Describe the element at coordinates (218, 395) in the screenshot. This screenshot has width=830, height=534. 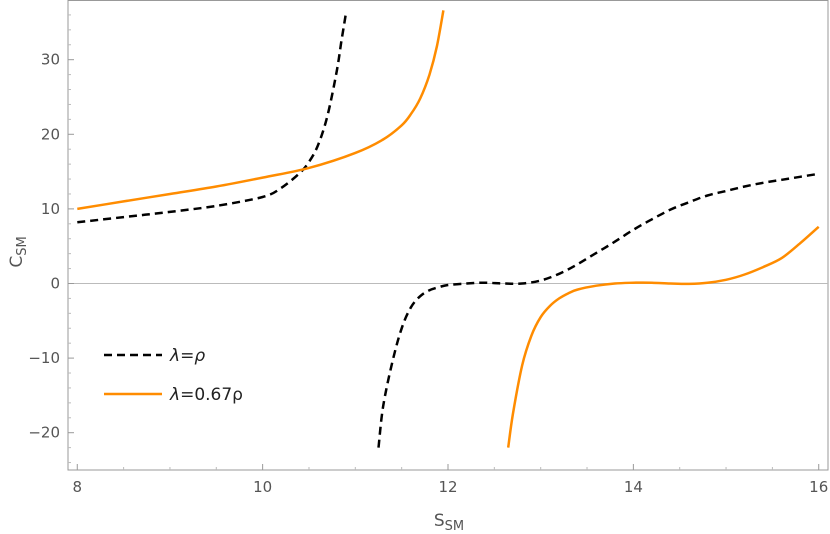
I see `legend-2-rhs: 0.67ρ` at that location.